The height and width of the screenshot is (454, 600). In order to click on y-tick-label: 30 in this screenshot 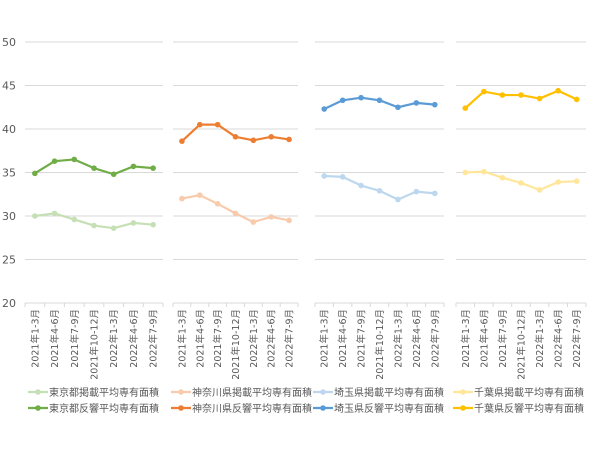, I will do `click(9, 216)`.